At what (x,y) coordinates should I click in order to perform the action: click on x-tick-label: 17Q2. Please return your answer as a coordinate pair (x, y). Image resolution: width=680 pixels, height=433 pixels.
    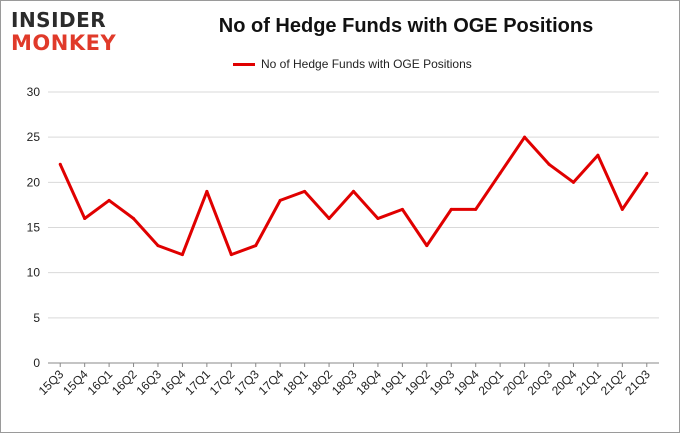
    Looking at the image, I should click on (222, 382).